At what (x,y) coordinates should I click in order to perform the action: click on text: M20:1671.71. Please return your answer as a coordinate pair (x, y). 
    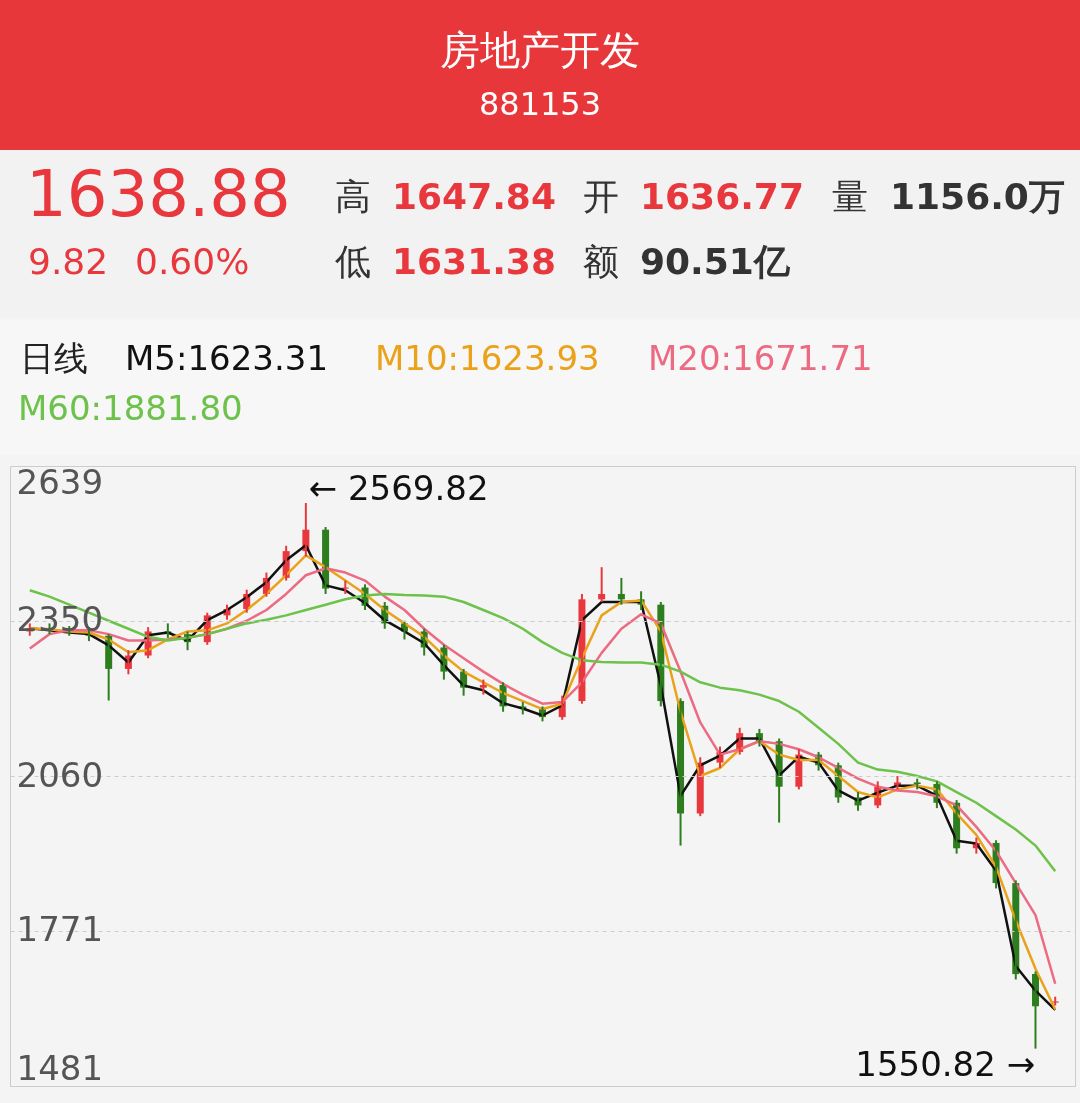
    Looking at the image, I should click on (760, 358).